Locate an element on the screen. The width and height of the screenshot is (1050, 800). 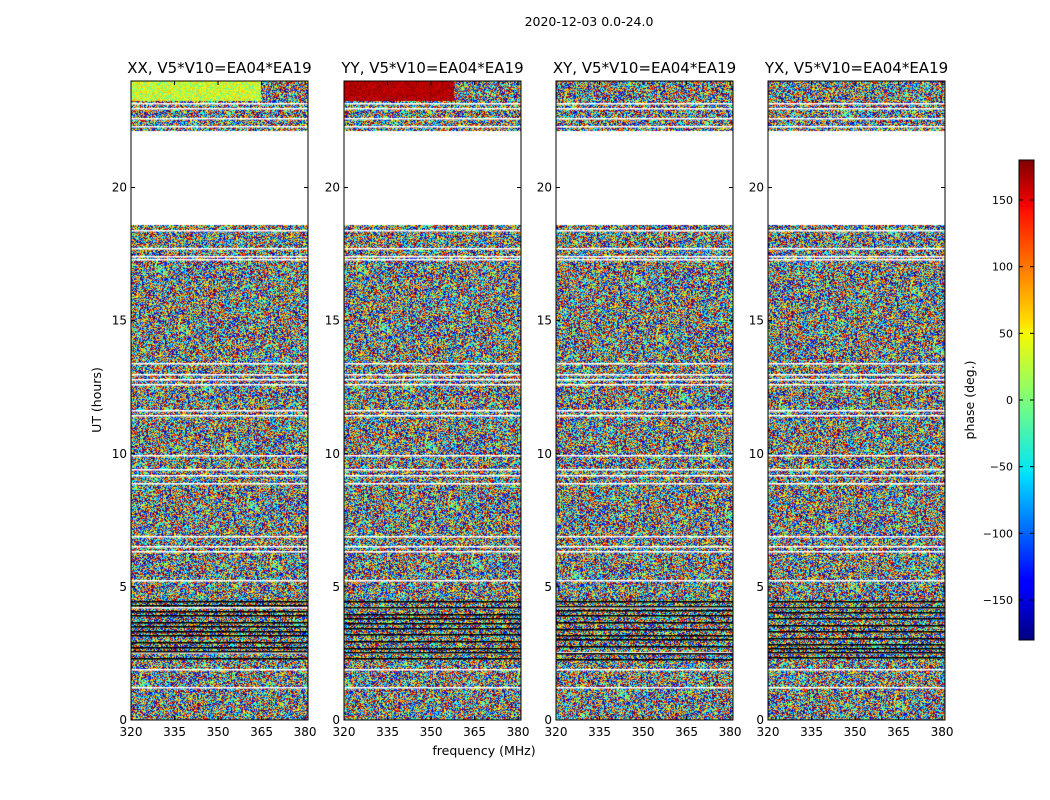
phase-heatmap-yx is located at coordinates (856, 400).